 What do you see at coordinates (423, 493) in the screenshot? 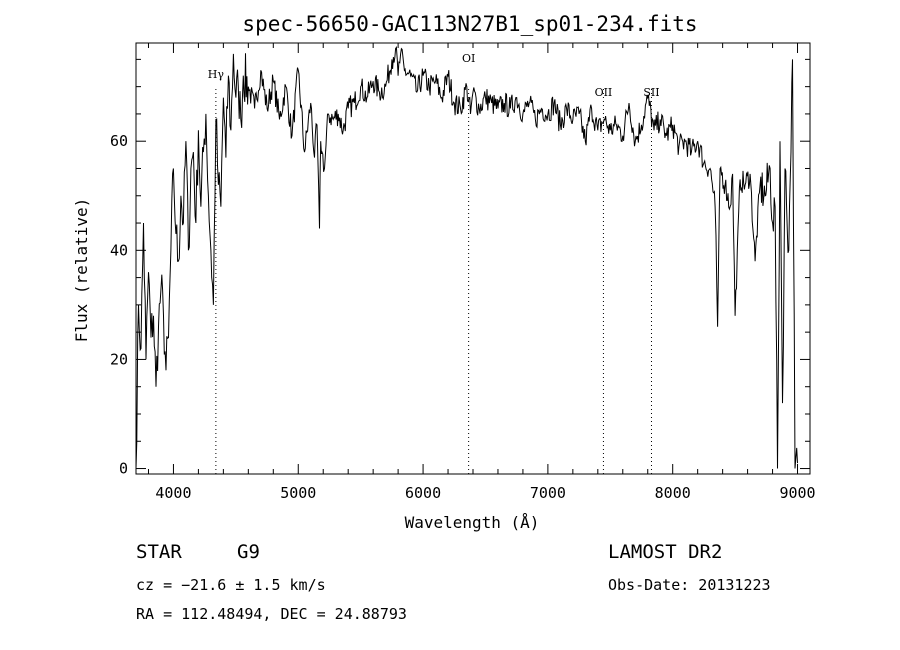
I see `x-tick-label: 6000` at bounding box center [423, 493].